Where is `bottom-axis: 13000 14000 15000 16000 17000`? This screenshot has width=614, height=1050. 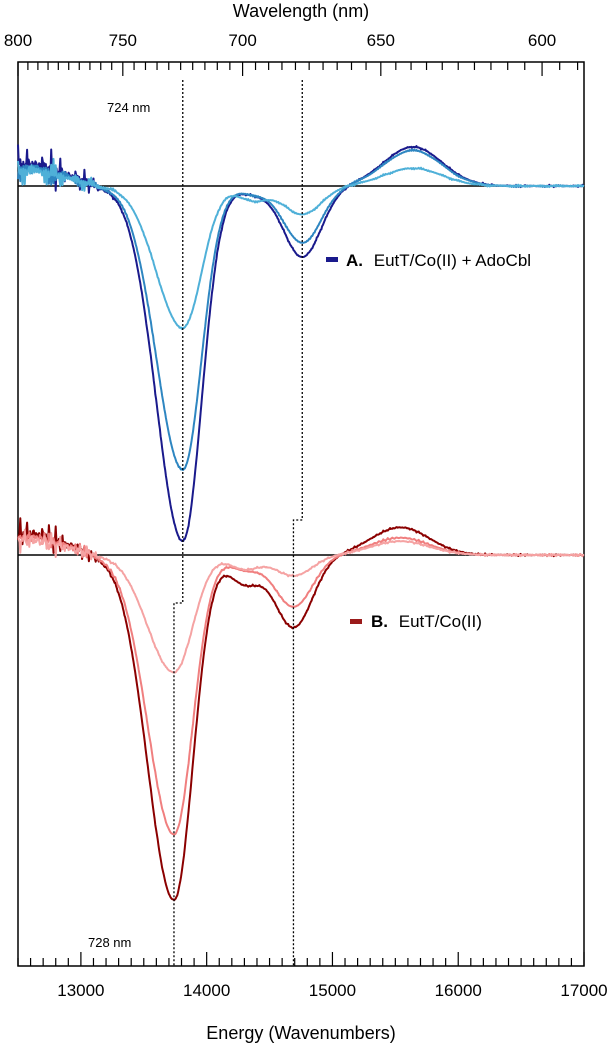 bottom-axis: 13000 14000 15000 16000 17000 is located at coordinates (312, 976).